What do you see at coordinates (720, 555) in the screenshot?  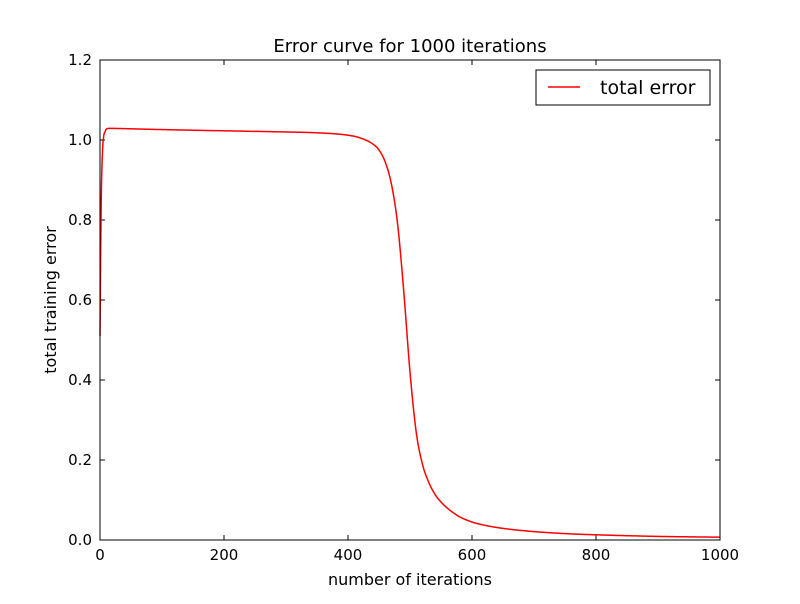 I see `x-tick-label: 1000` at bounding box center [720, 555].